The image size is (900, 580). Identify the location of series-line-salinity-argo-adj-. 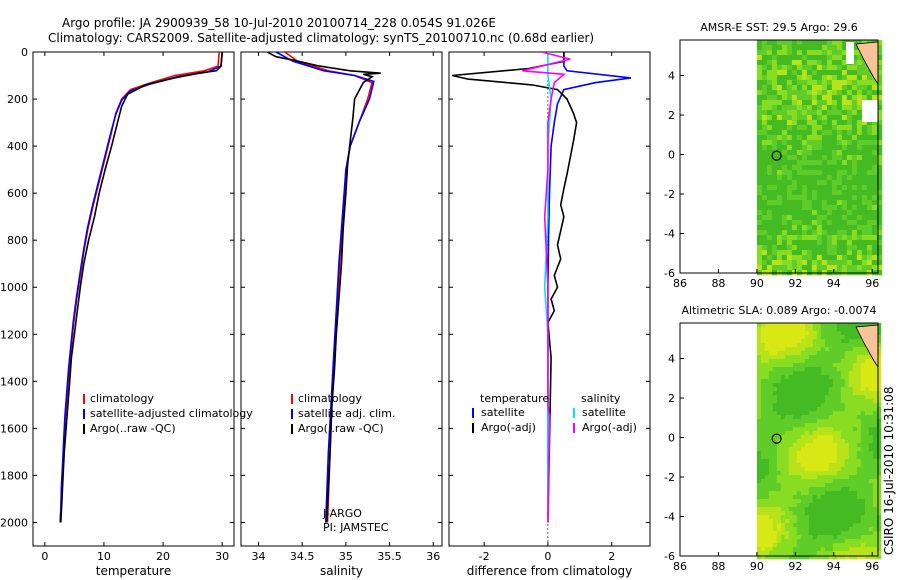
(546, 287).